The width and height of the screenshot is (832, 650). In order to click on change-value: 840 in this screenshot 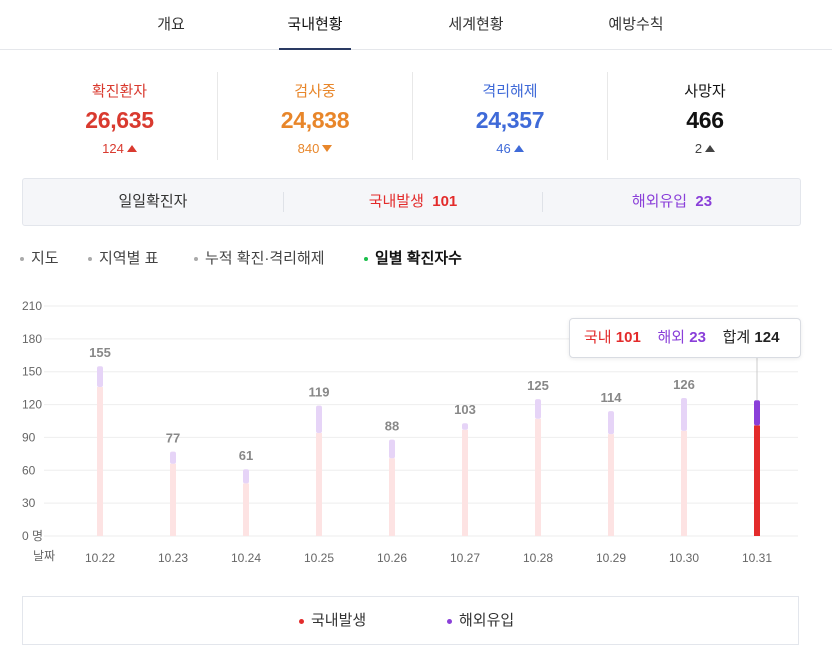, I will do `click(308, 148)`.